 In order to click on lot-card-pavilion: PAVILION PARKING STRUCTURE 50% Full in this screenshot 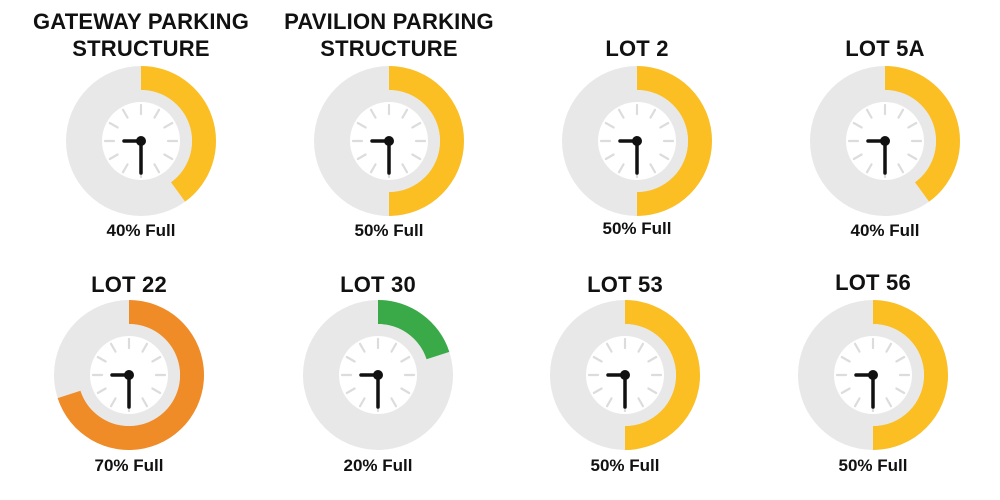, I will do `click(389, 128)`.